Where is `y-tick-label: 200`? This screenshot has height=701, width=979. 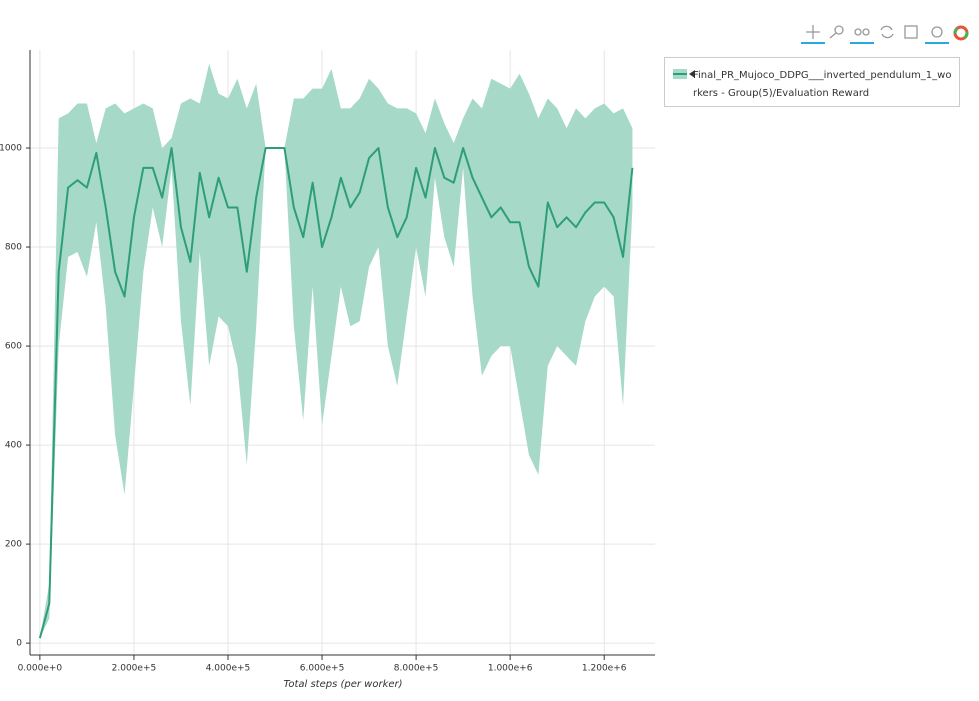 y-tick-label: 200 is located at coordinates (13, 545).